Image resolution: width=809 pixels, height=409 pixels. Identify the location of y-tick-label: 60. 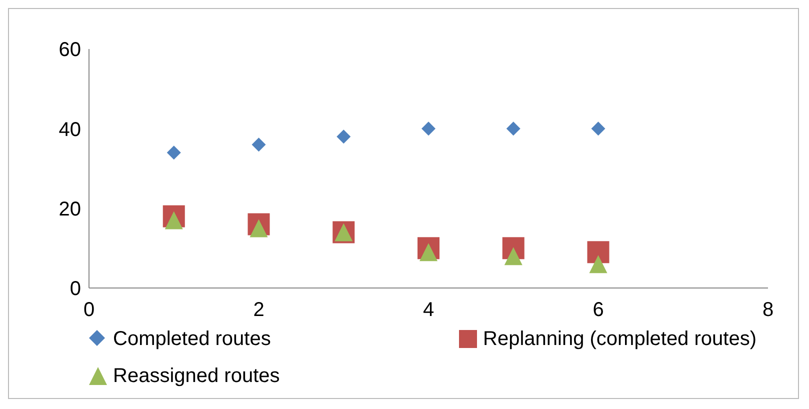
(69, 50).